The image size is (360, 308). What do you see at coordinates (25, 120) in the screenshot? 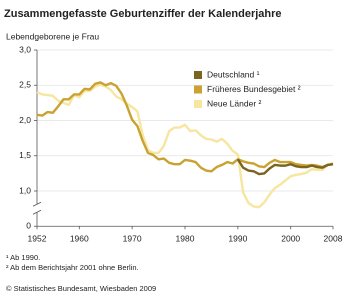
I see `y-tick-label: 2,0` at bounding box center [25, 120].